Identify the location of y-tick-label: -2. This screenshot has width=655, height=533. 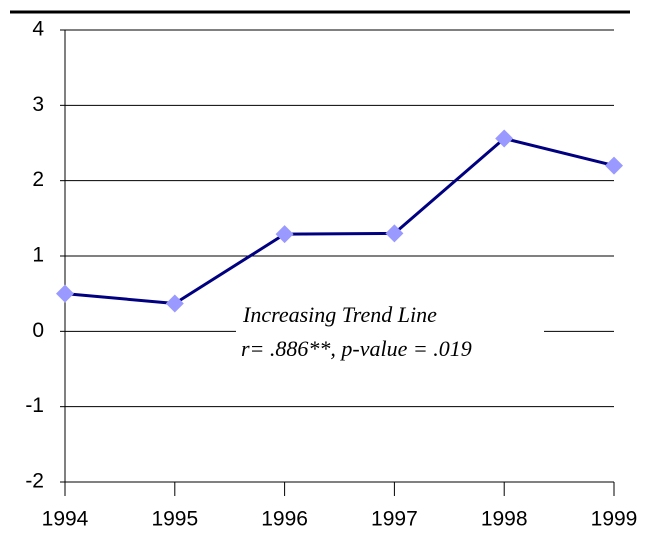
(34, 481).